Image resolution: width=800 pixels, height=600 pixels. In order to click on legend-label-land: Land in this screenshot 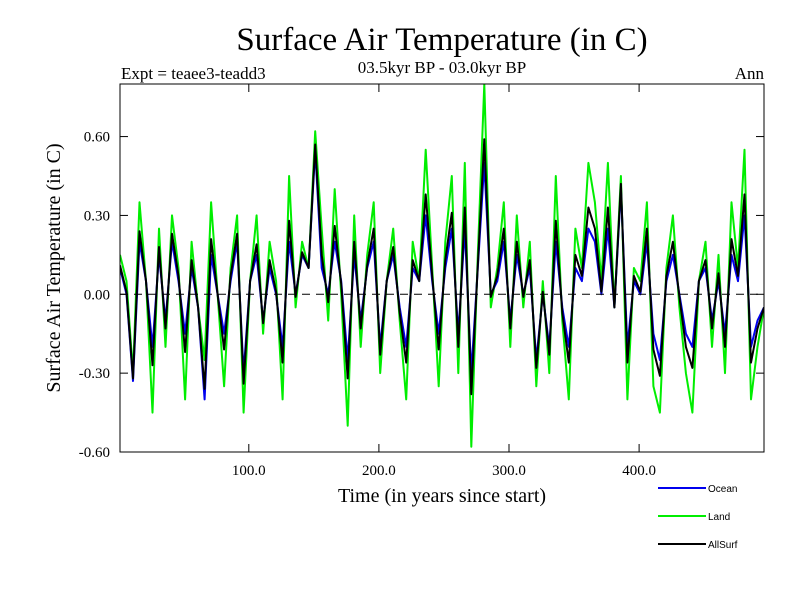, I will do `click(719, 517)`.